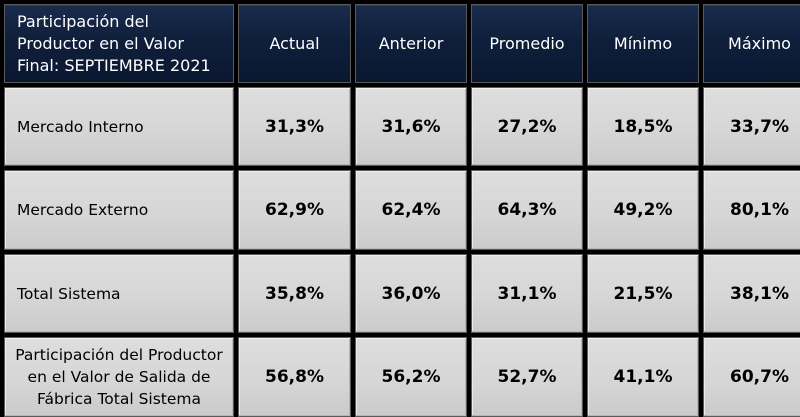 This screenshot has height=417, width=800. Describe the element at coordinates (751, 126) in the screenshot. I see `table-cell: 33,7%` at that location.